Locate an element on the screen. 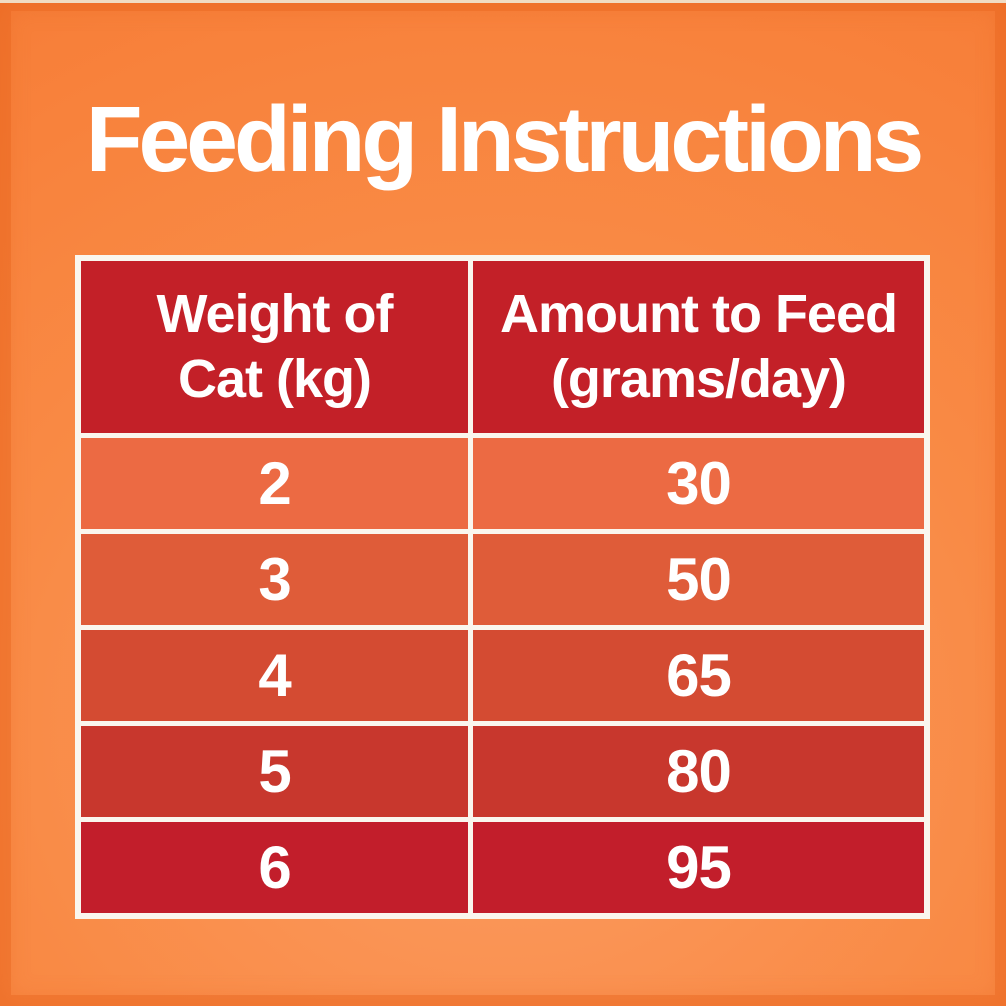 The height and width of the screenshot is (1006, 1006). column-header-weight: Weight of Cat (kg) is located at coordinates (274, 347).